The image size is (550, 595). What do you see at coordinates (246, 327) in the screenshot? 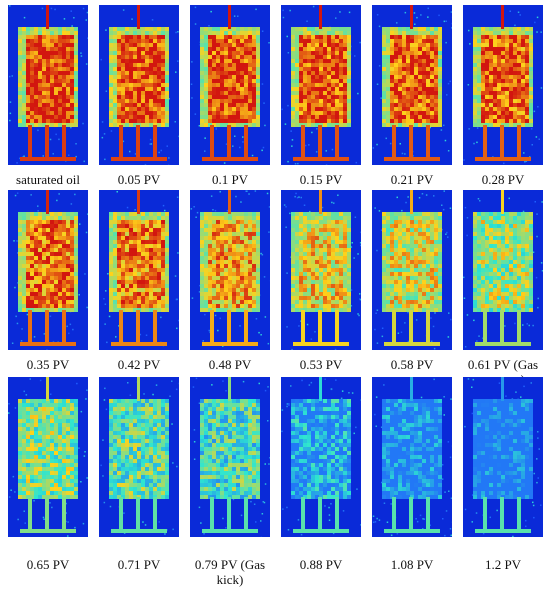
I see `outlet-leg` at bounding box center [246, 327].